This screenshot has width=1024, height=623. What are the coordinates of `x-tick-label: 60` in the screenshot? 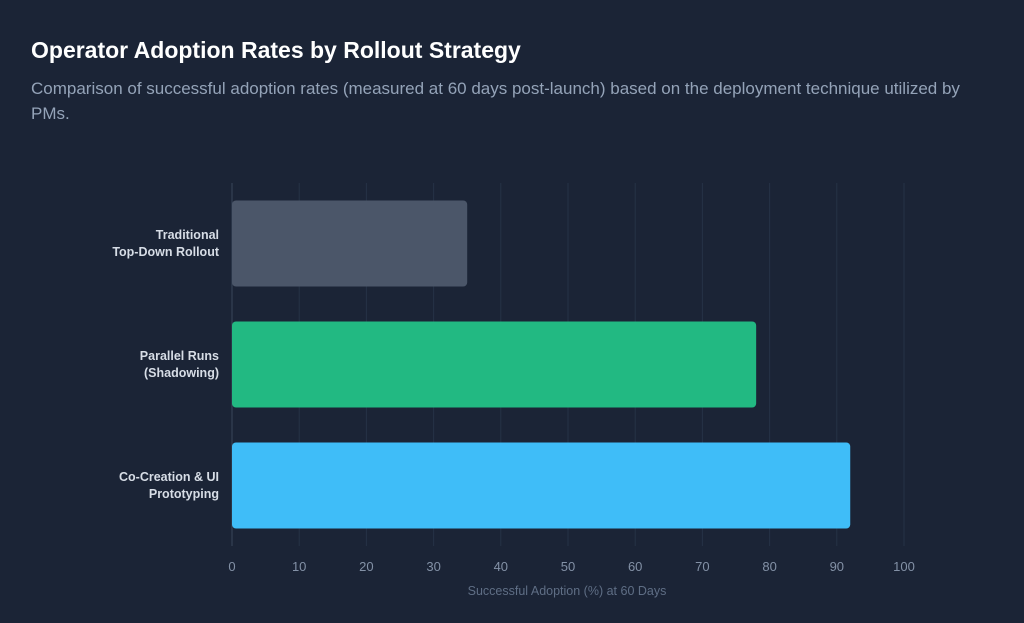 It's located at (635, 566).